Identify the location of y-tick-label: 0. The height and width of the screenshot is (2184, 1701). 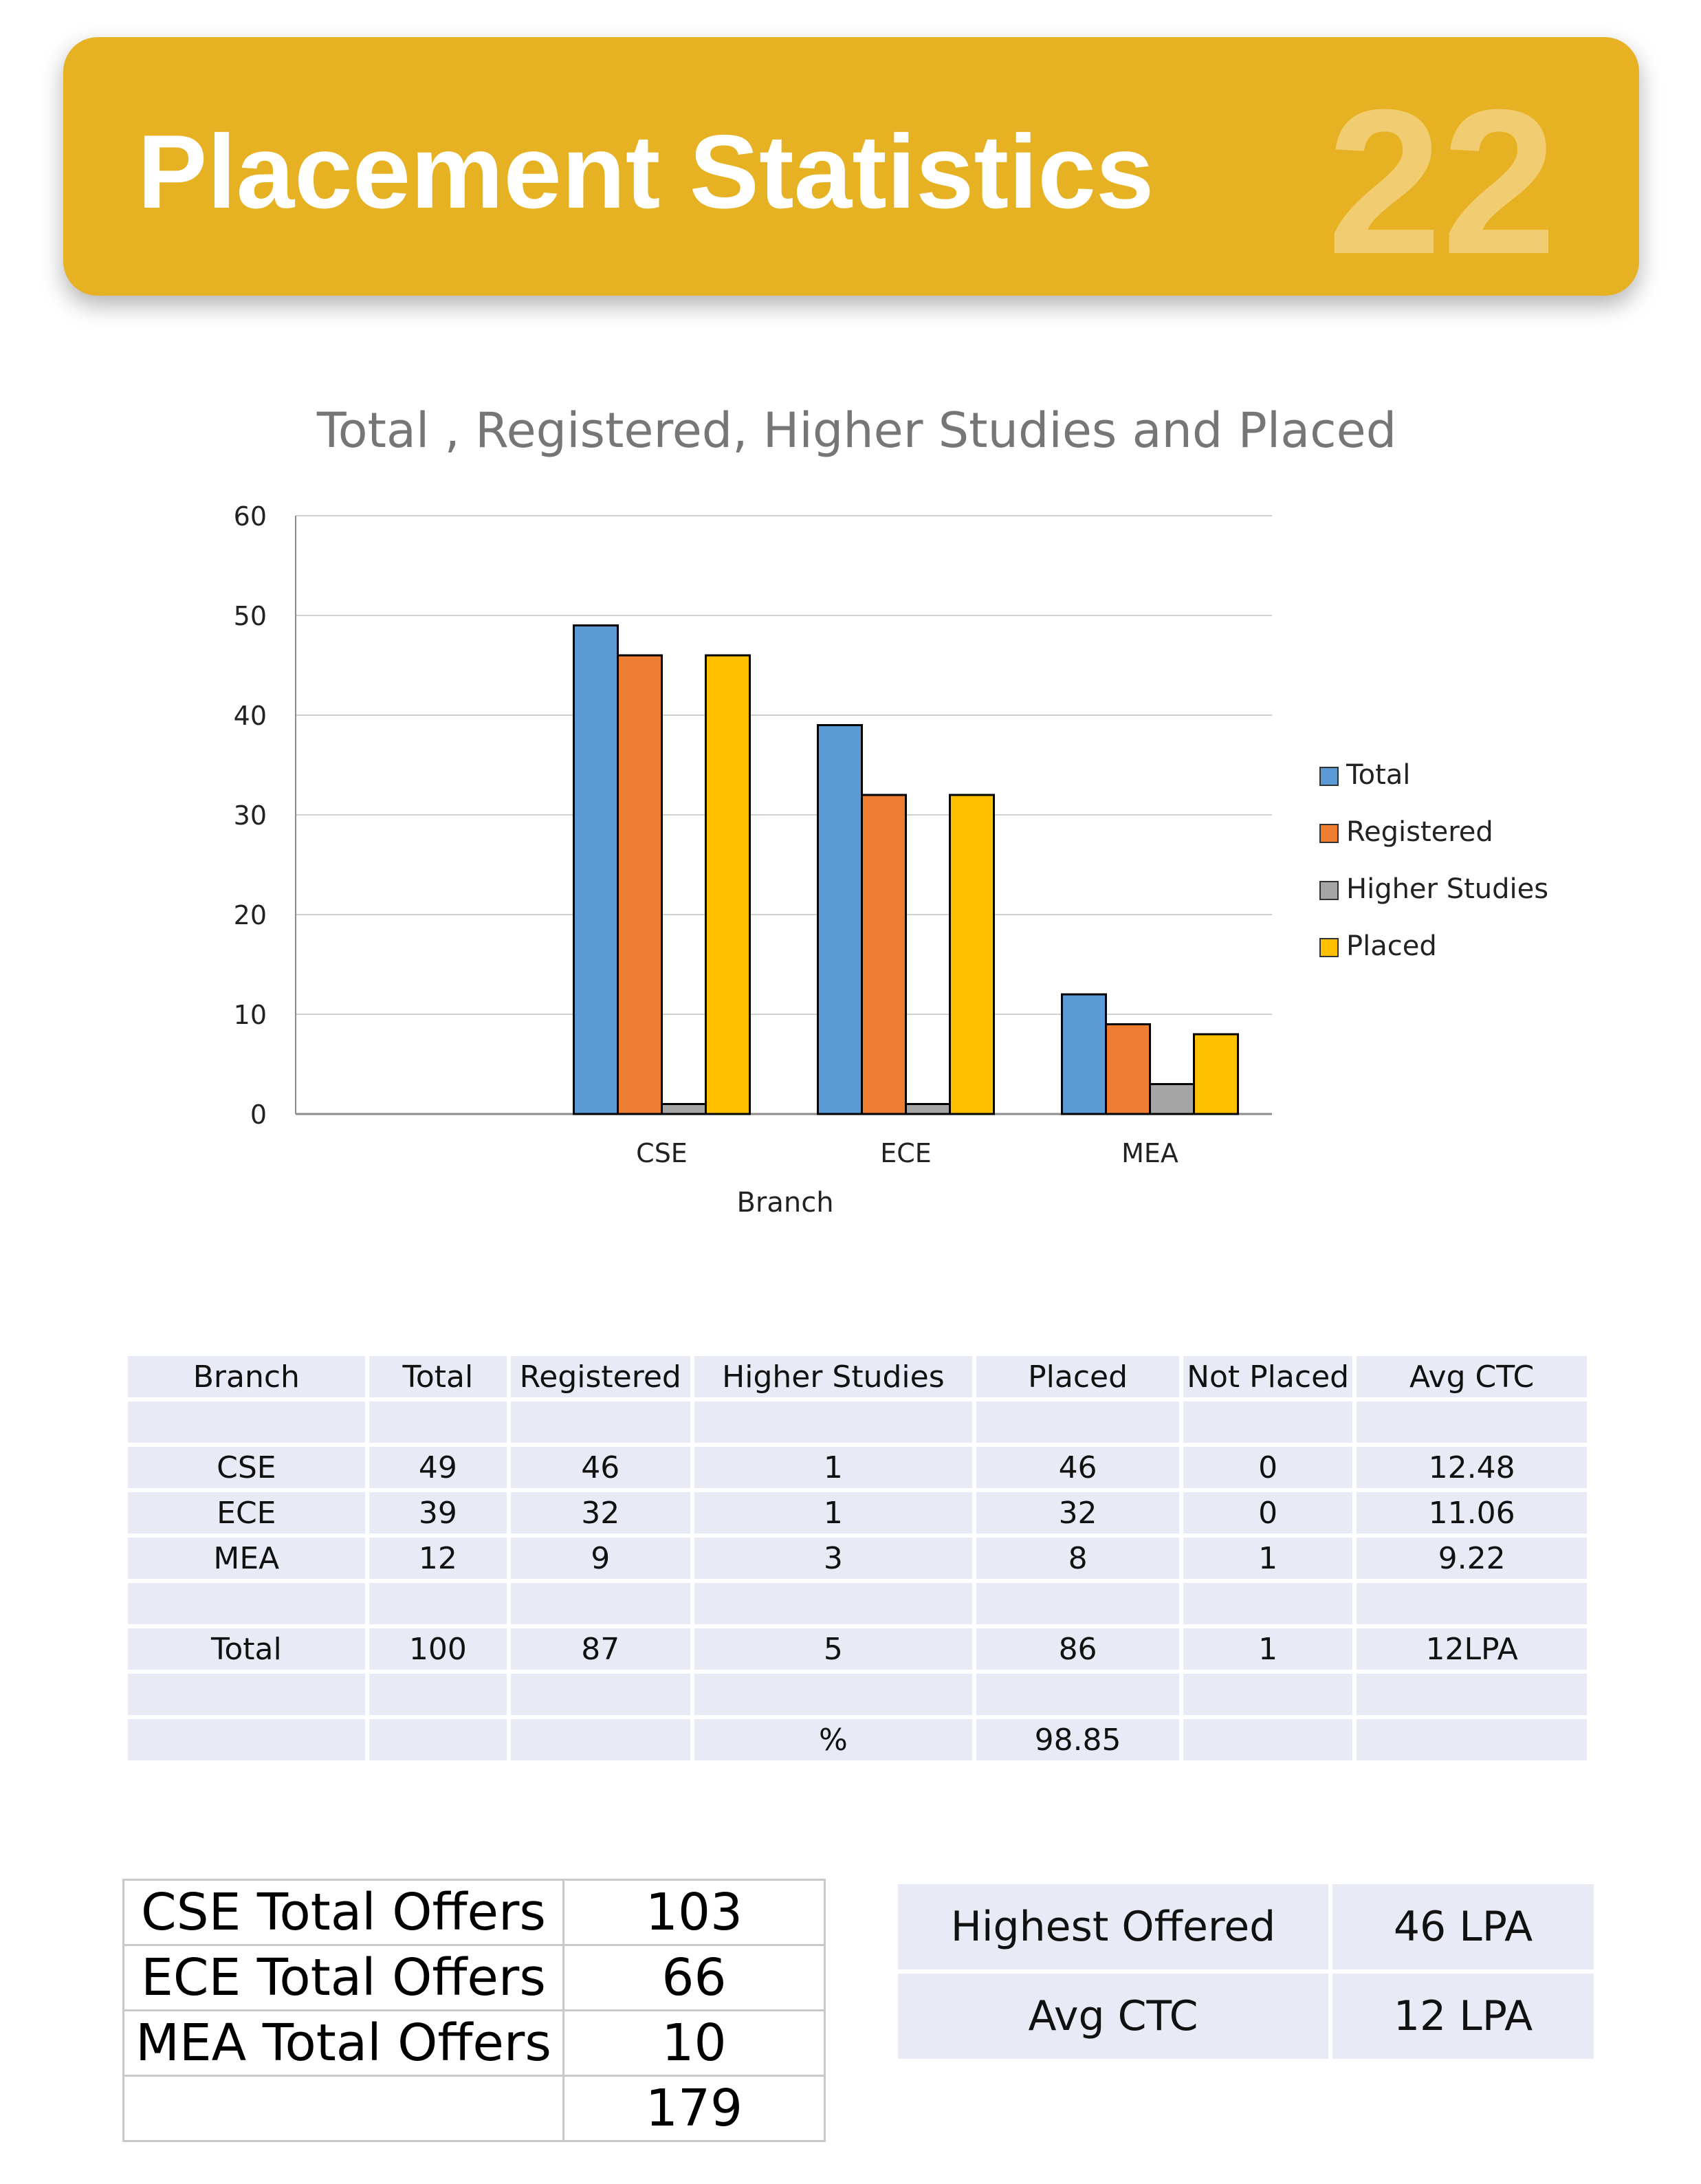
(259, 1115).